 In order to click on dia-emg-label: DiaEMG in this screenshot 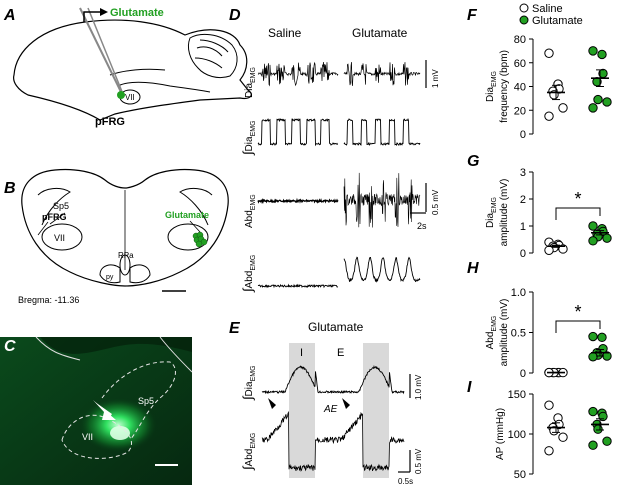, I will do `click(250, 82)`.